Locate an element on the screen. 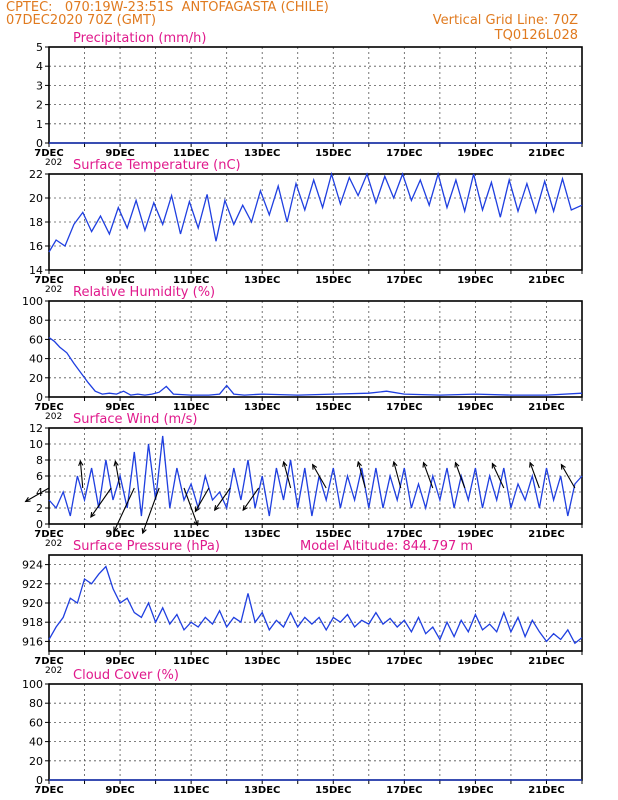 The image size is (618, 800). y-tick-label: 8 is located at coordinates (39, 460).